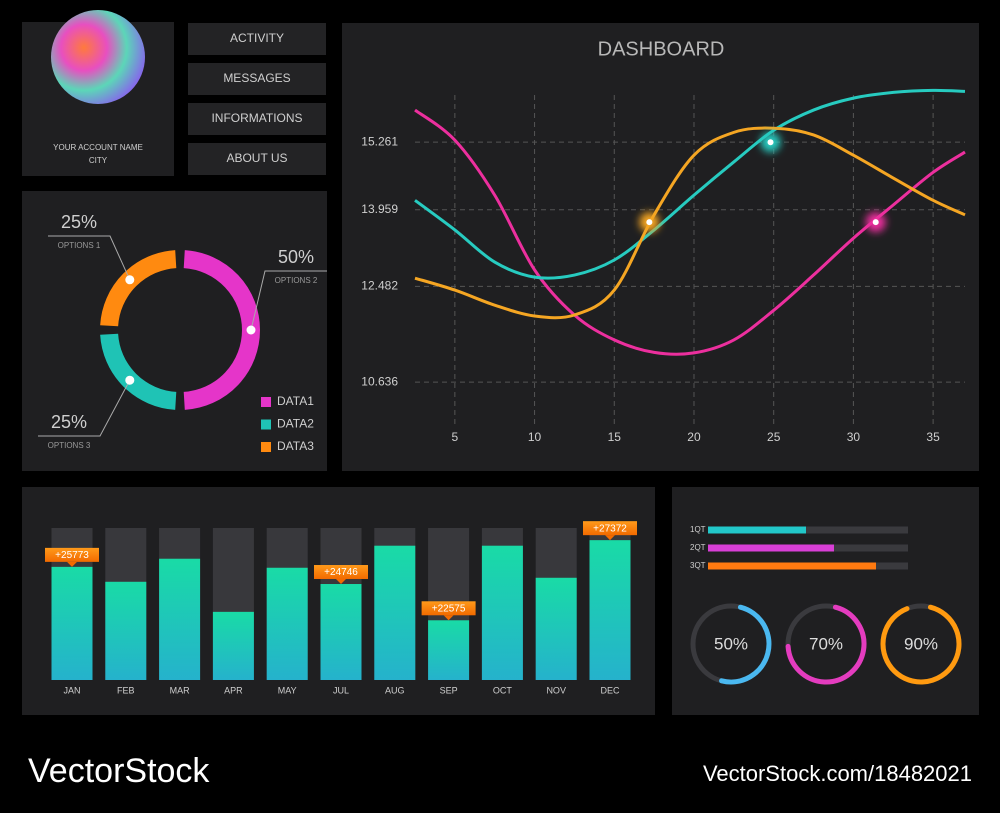 Image resolution: width=1000 pixels, height=813 pixels. What do you see at coordinates (825, 601) in the screenshot?
I see `progress-panel` at bounding box center [825, 601].